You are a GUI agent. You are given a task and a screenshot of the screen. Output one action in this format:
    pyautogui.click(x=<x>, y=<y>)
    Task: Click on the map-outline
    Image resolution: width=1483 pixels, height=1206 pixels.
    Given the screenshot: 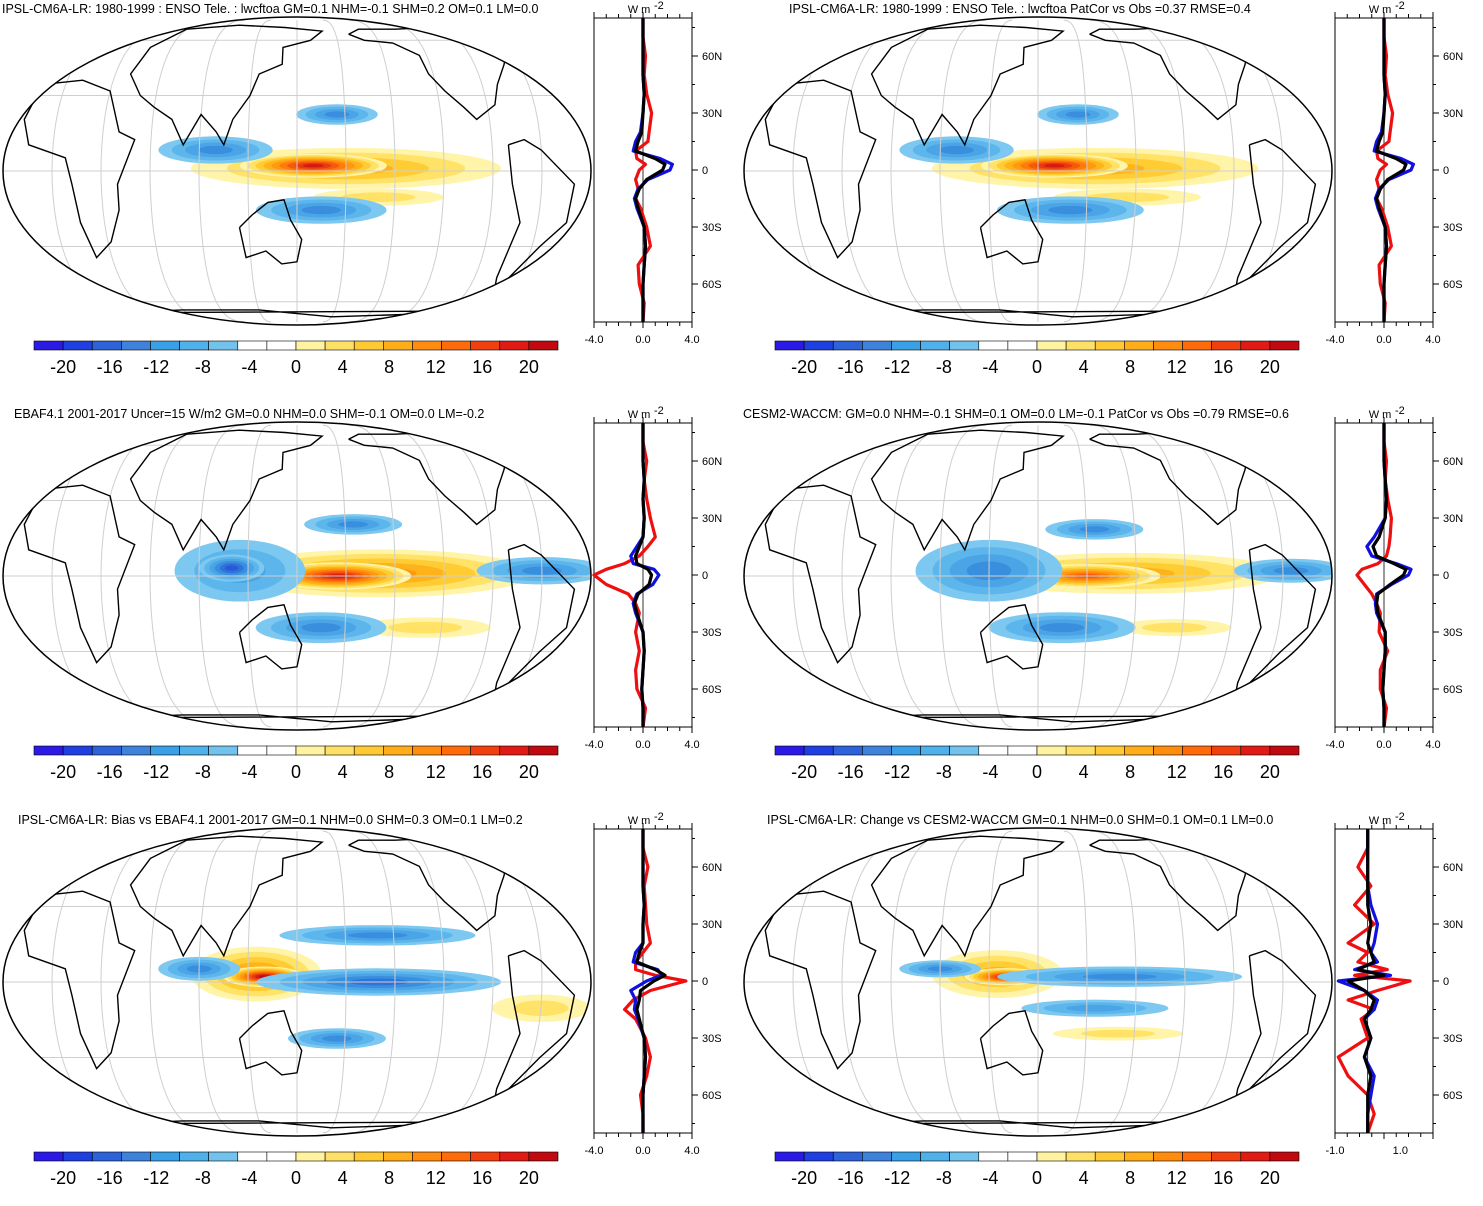 What is the action you would take?
    pyautogui.click(x=297, y=171)
    